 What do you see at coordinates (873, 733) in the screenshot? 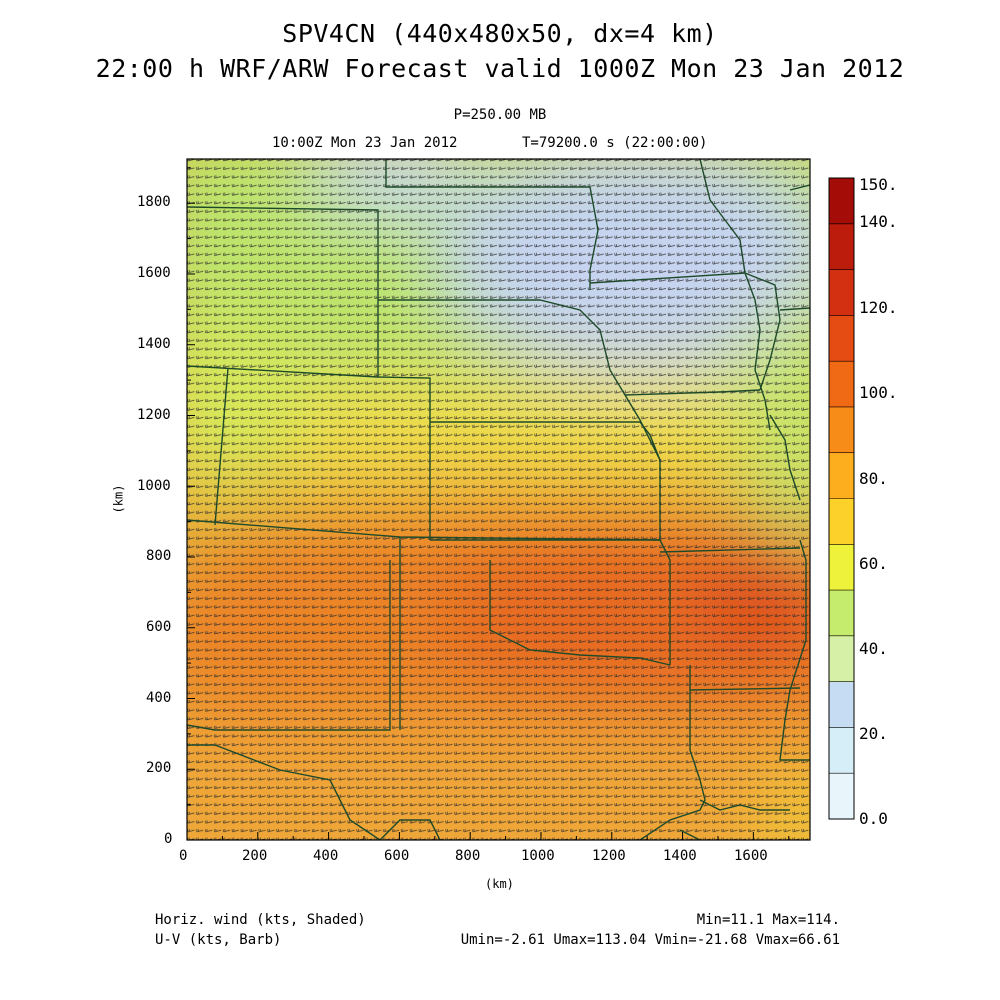
I see `colorbar-label-20: 20.` at bounding box center [873, 733].